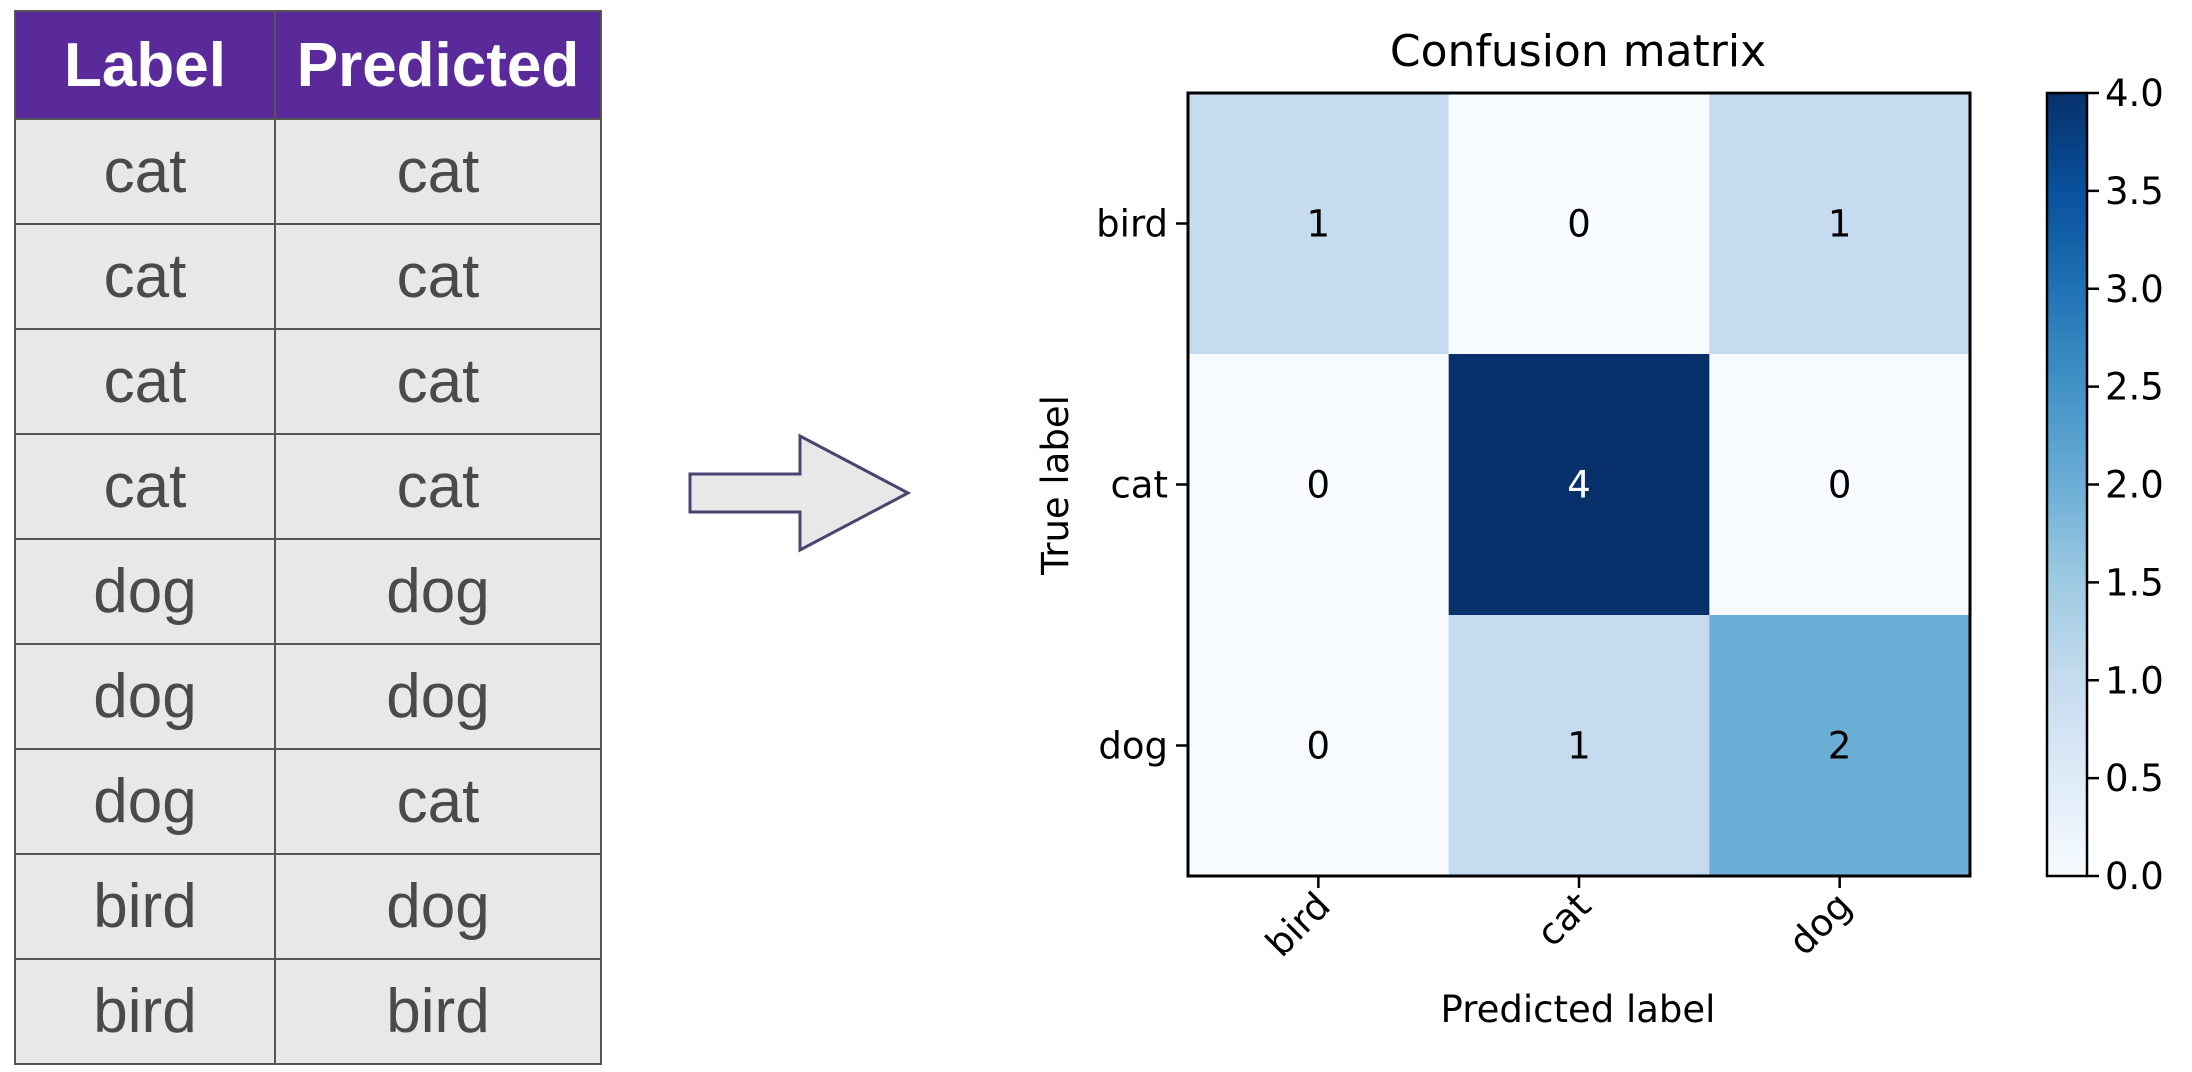  What do you see at coordinates (2134, 485) in the screenshot?
I see `colorbar-tick-label: 2.0` at bounding box center [2134, 485].